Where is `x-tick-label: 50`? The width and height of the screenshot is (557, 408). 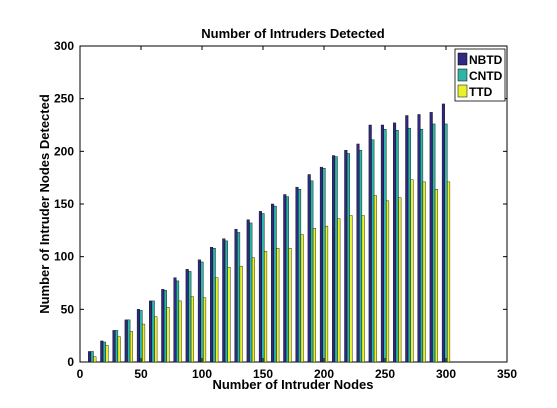
x-tick-label: 50 is located at coordinates (141, 374).